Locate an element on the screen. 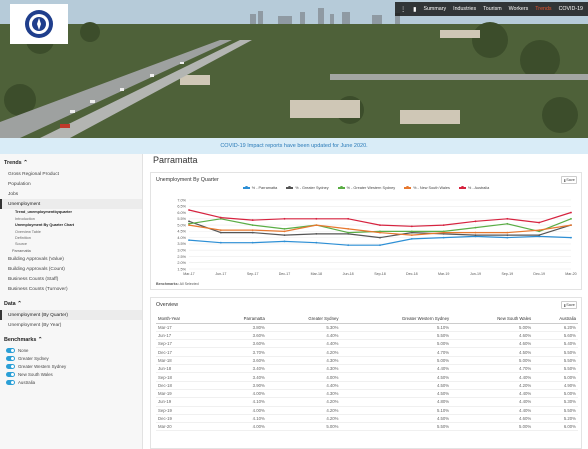 Image resolution: width=588 pixels, height=449 pixels. legend-label: % - Parramatta is located at coordinates (264, 188).